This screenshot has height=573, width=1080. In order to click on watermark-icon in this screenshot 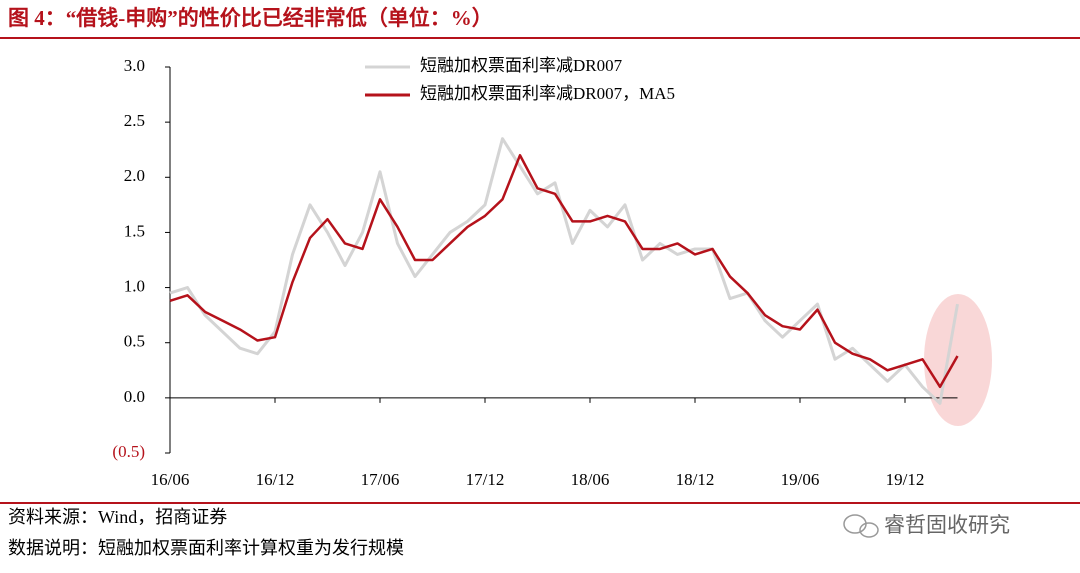, I will do `click(861, 526)`.